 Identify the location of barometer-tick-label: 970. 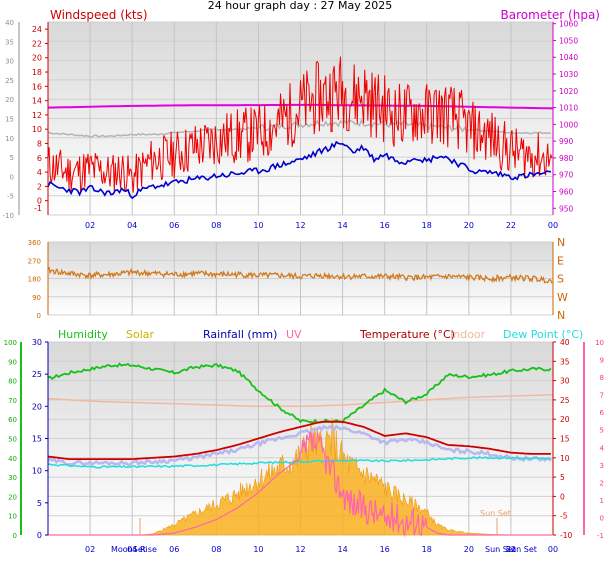
(566, 175).